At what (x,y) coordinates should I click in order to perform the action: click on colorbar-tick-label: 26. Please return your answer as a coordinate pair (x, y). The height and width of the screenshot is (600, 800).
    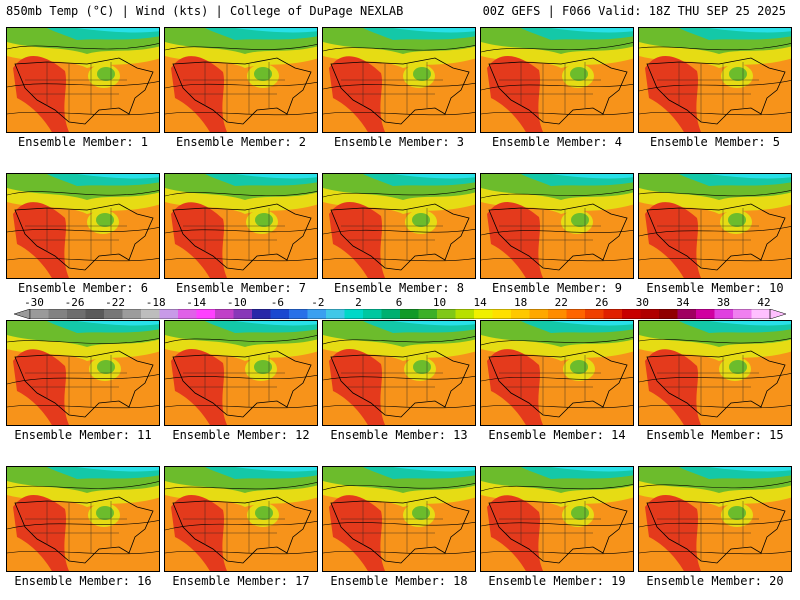
    Looking at the image, I should click on (602, 302).